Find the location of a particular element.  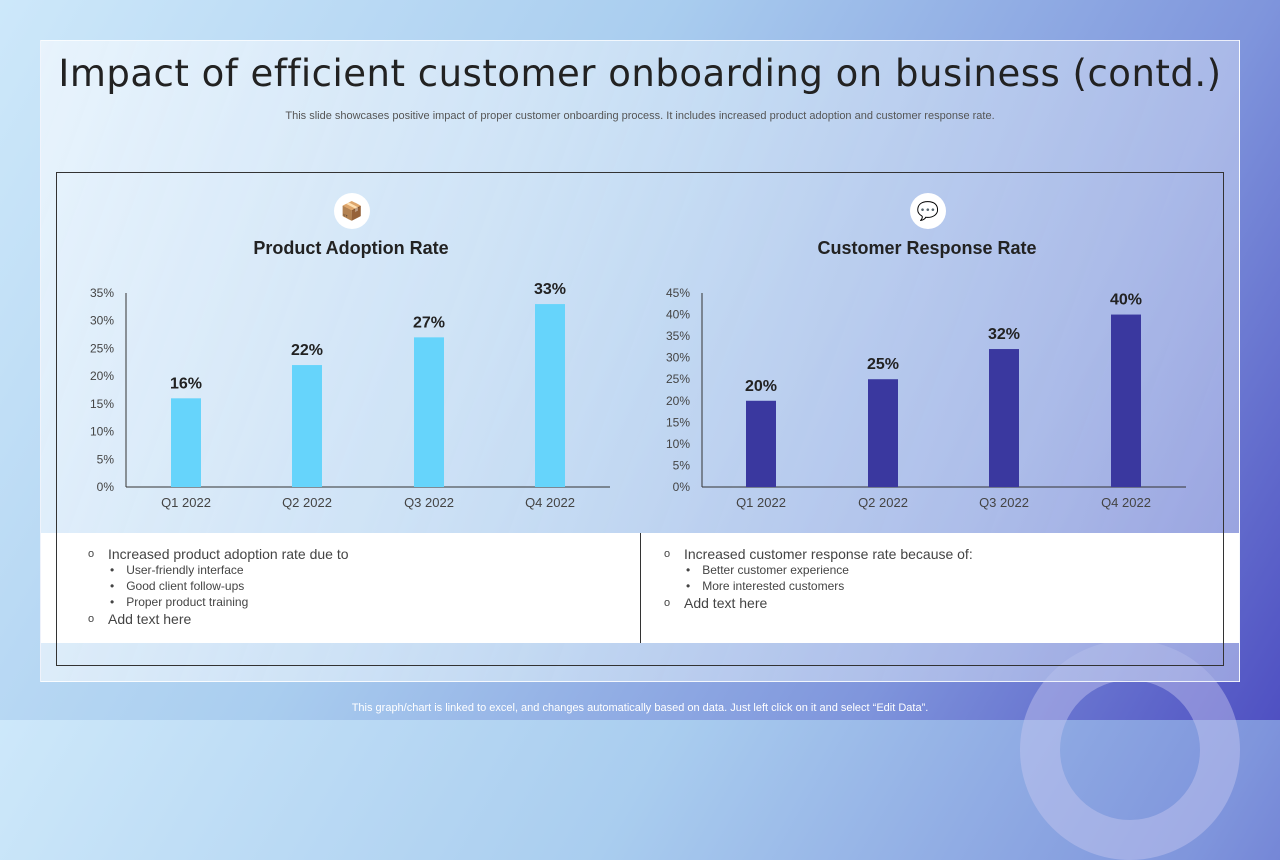

chart-title-adoption: Product Adoption Rate is located at coordinates (351, 248).